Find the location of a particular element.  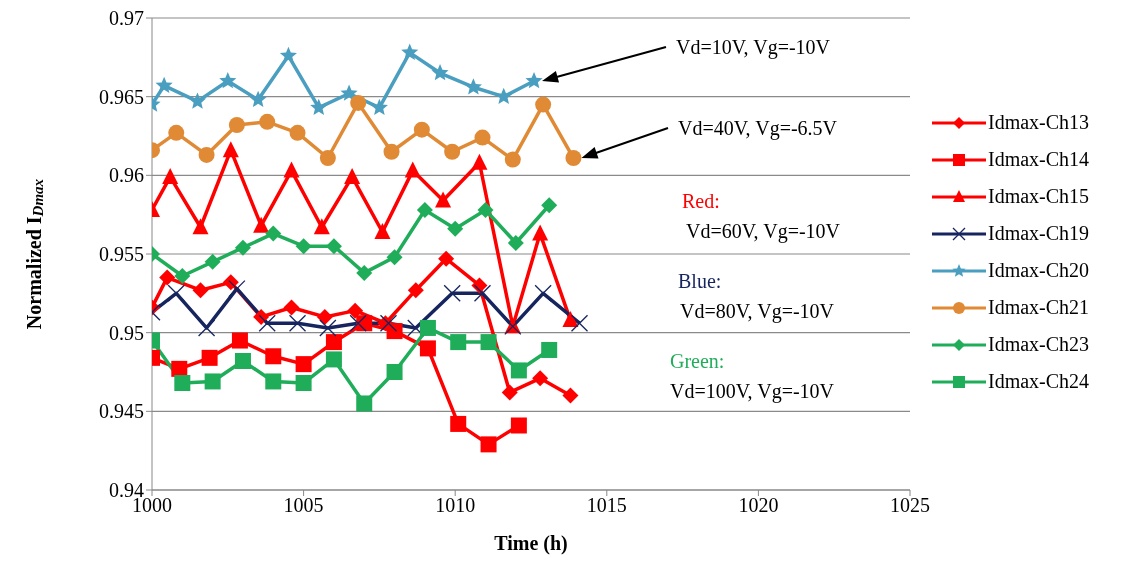

legend-label: Idmax-Ch13 is located at coordinates (1039, 122).